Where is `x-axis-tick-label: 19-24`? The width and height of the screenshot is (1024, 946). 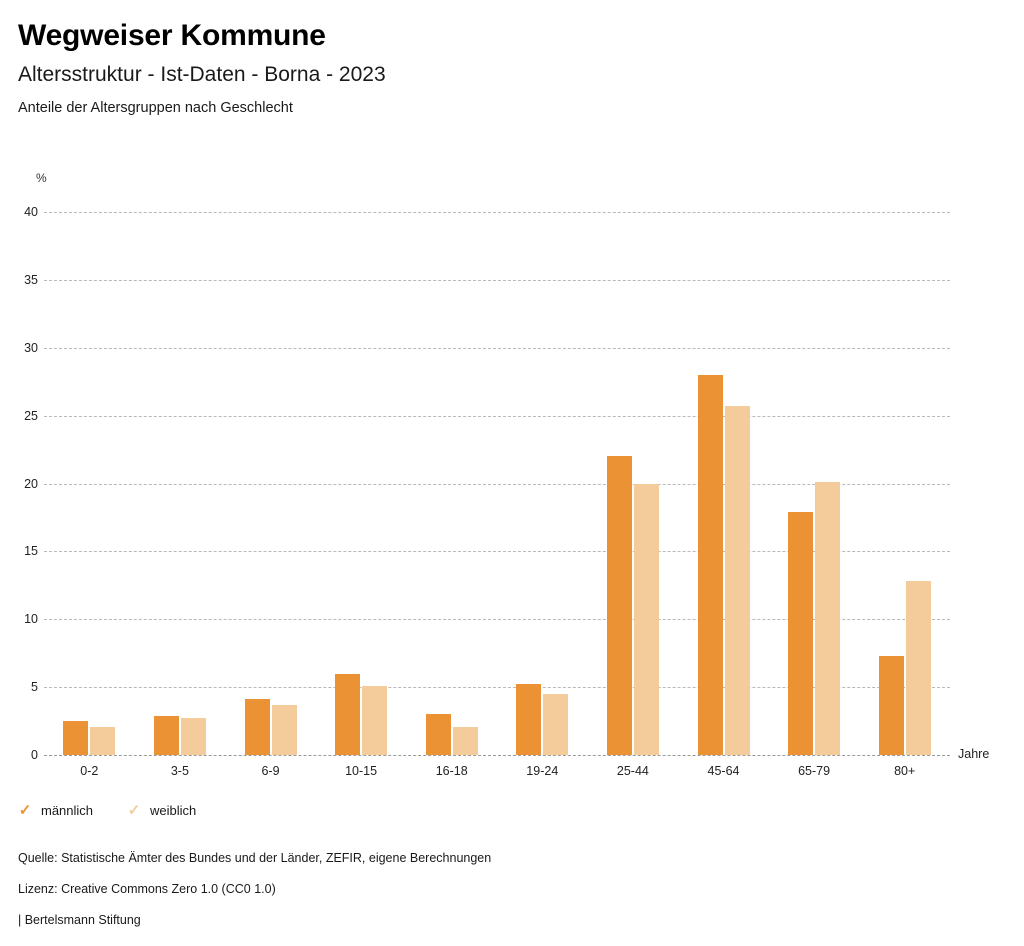 x-axis-tick-label: 19-24 is located at coordinates (542, 771).